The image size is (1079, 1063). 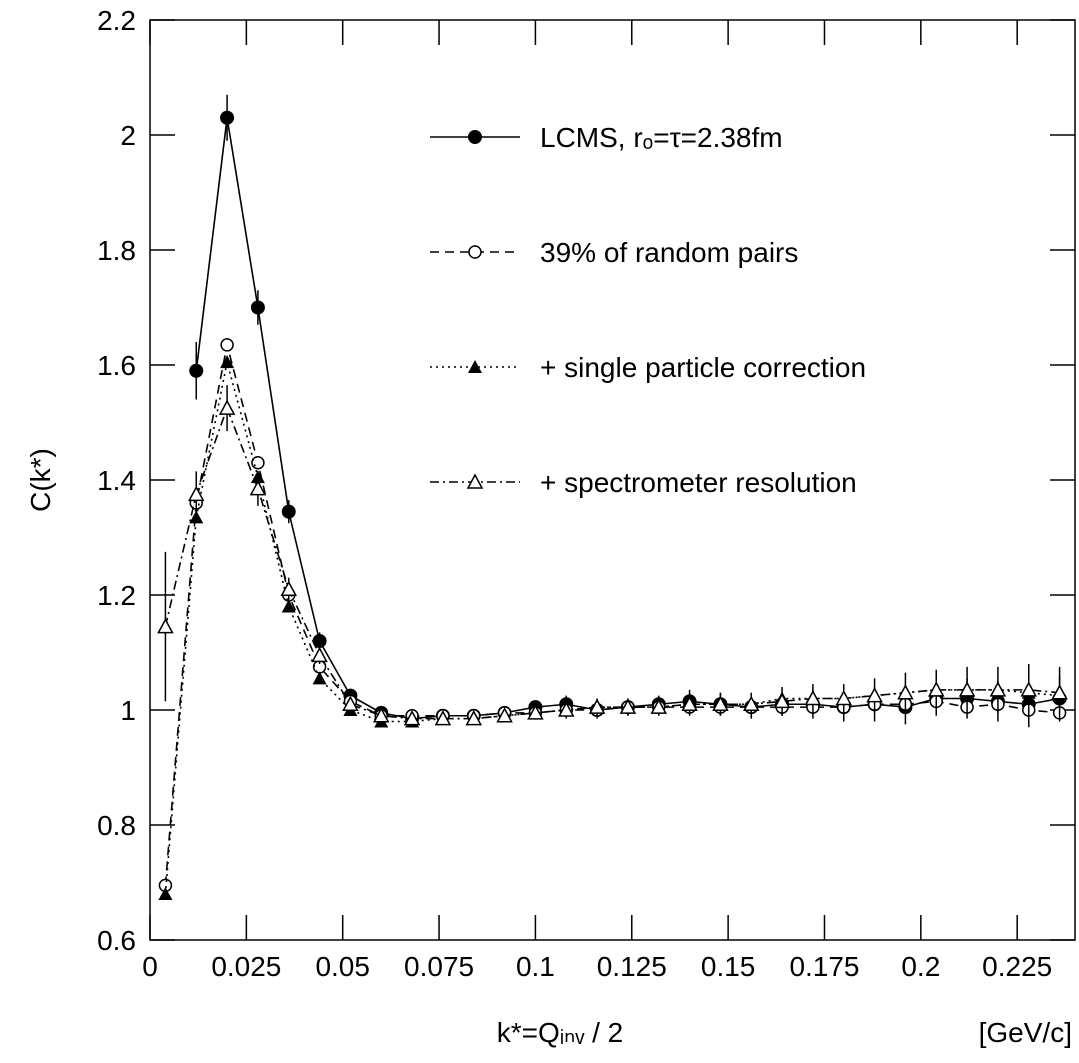 I want to click on x-axis-label: k*=Qᵢₙᵥ / 2, so click(x=560, y=1032).